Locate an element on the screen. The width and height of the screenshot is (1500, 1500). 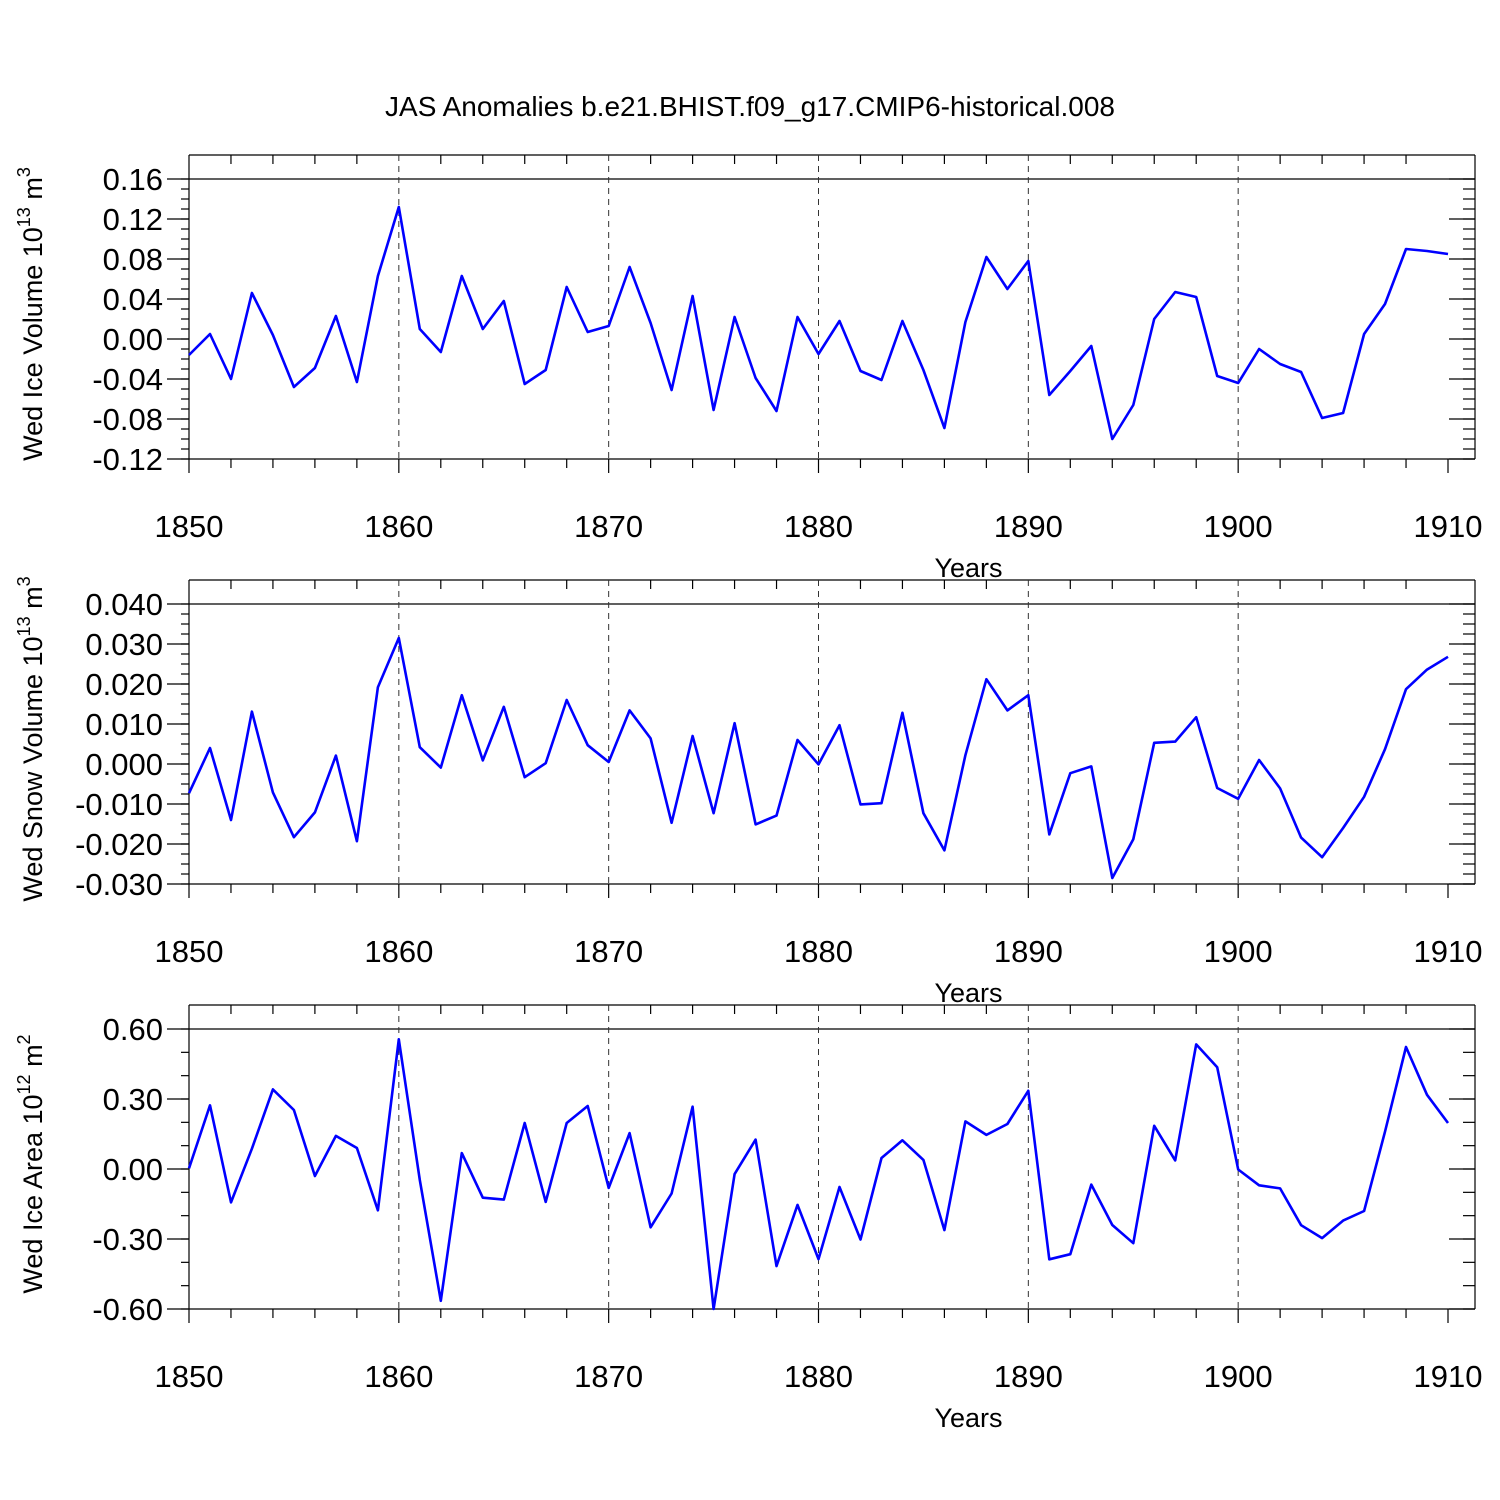
y-tick-label: 0.040 is located at coordinates (124, 604).